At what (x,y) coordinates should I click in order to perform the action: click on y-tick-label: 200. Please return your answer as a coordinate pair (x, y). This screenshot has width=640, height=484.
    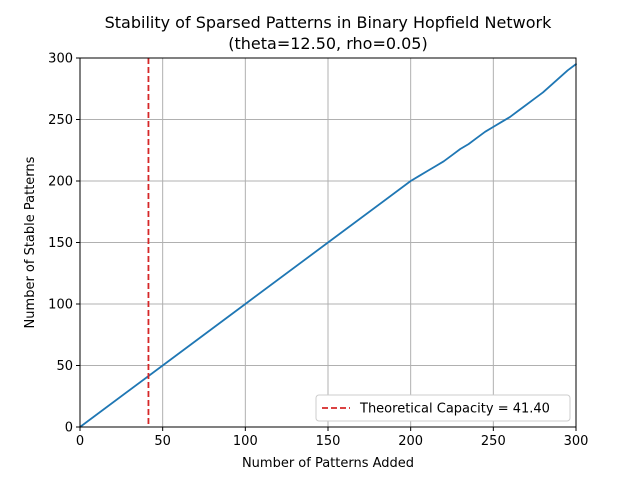
    Looking at the image, I should click on (60, 182).